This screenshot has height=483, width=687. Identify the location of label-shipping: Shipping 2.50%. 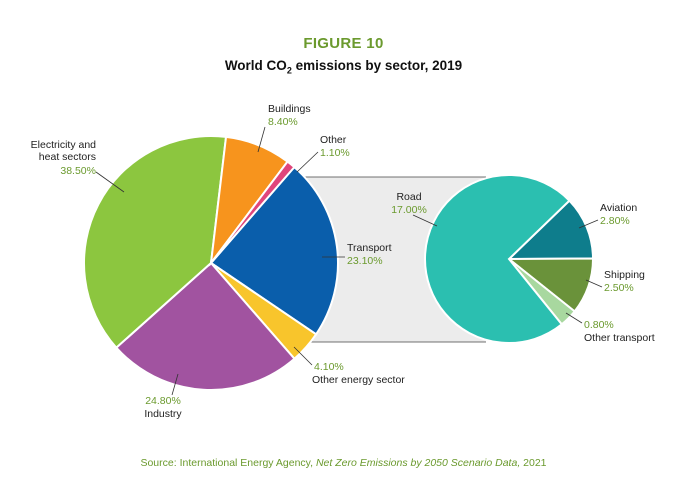
(615, 281).